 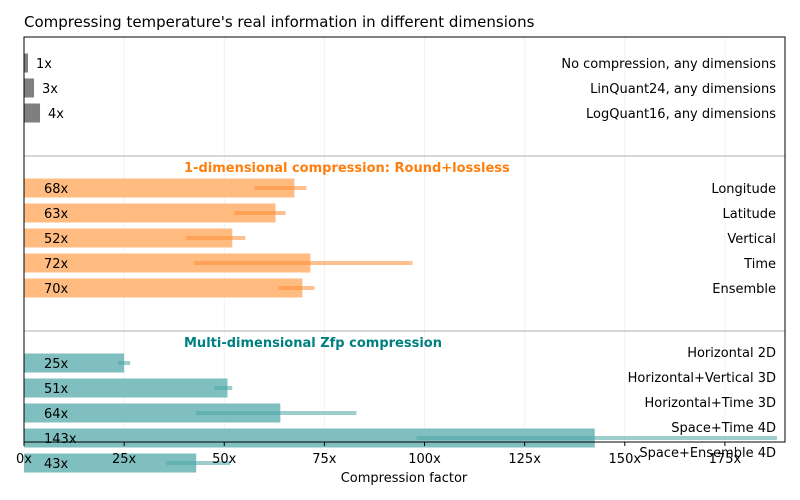 I want to click on bar-value-label: 143x, so click(x=60, y=439).